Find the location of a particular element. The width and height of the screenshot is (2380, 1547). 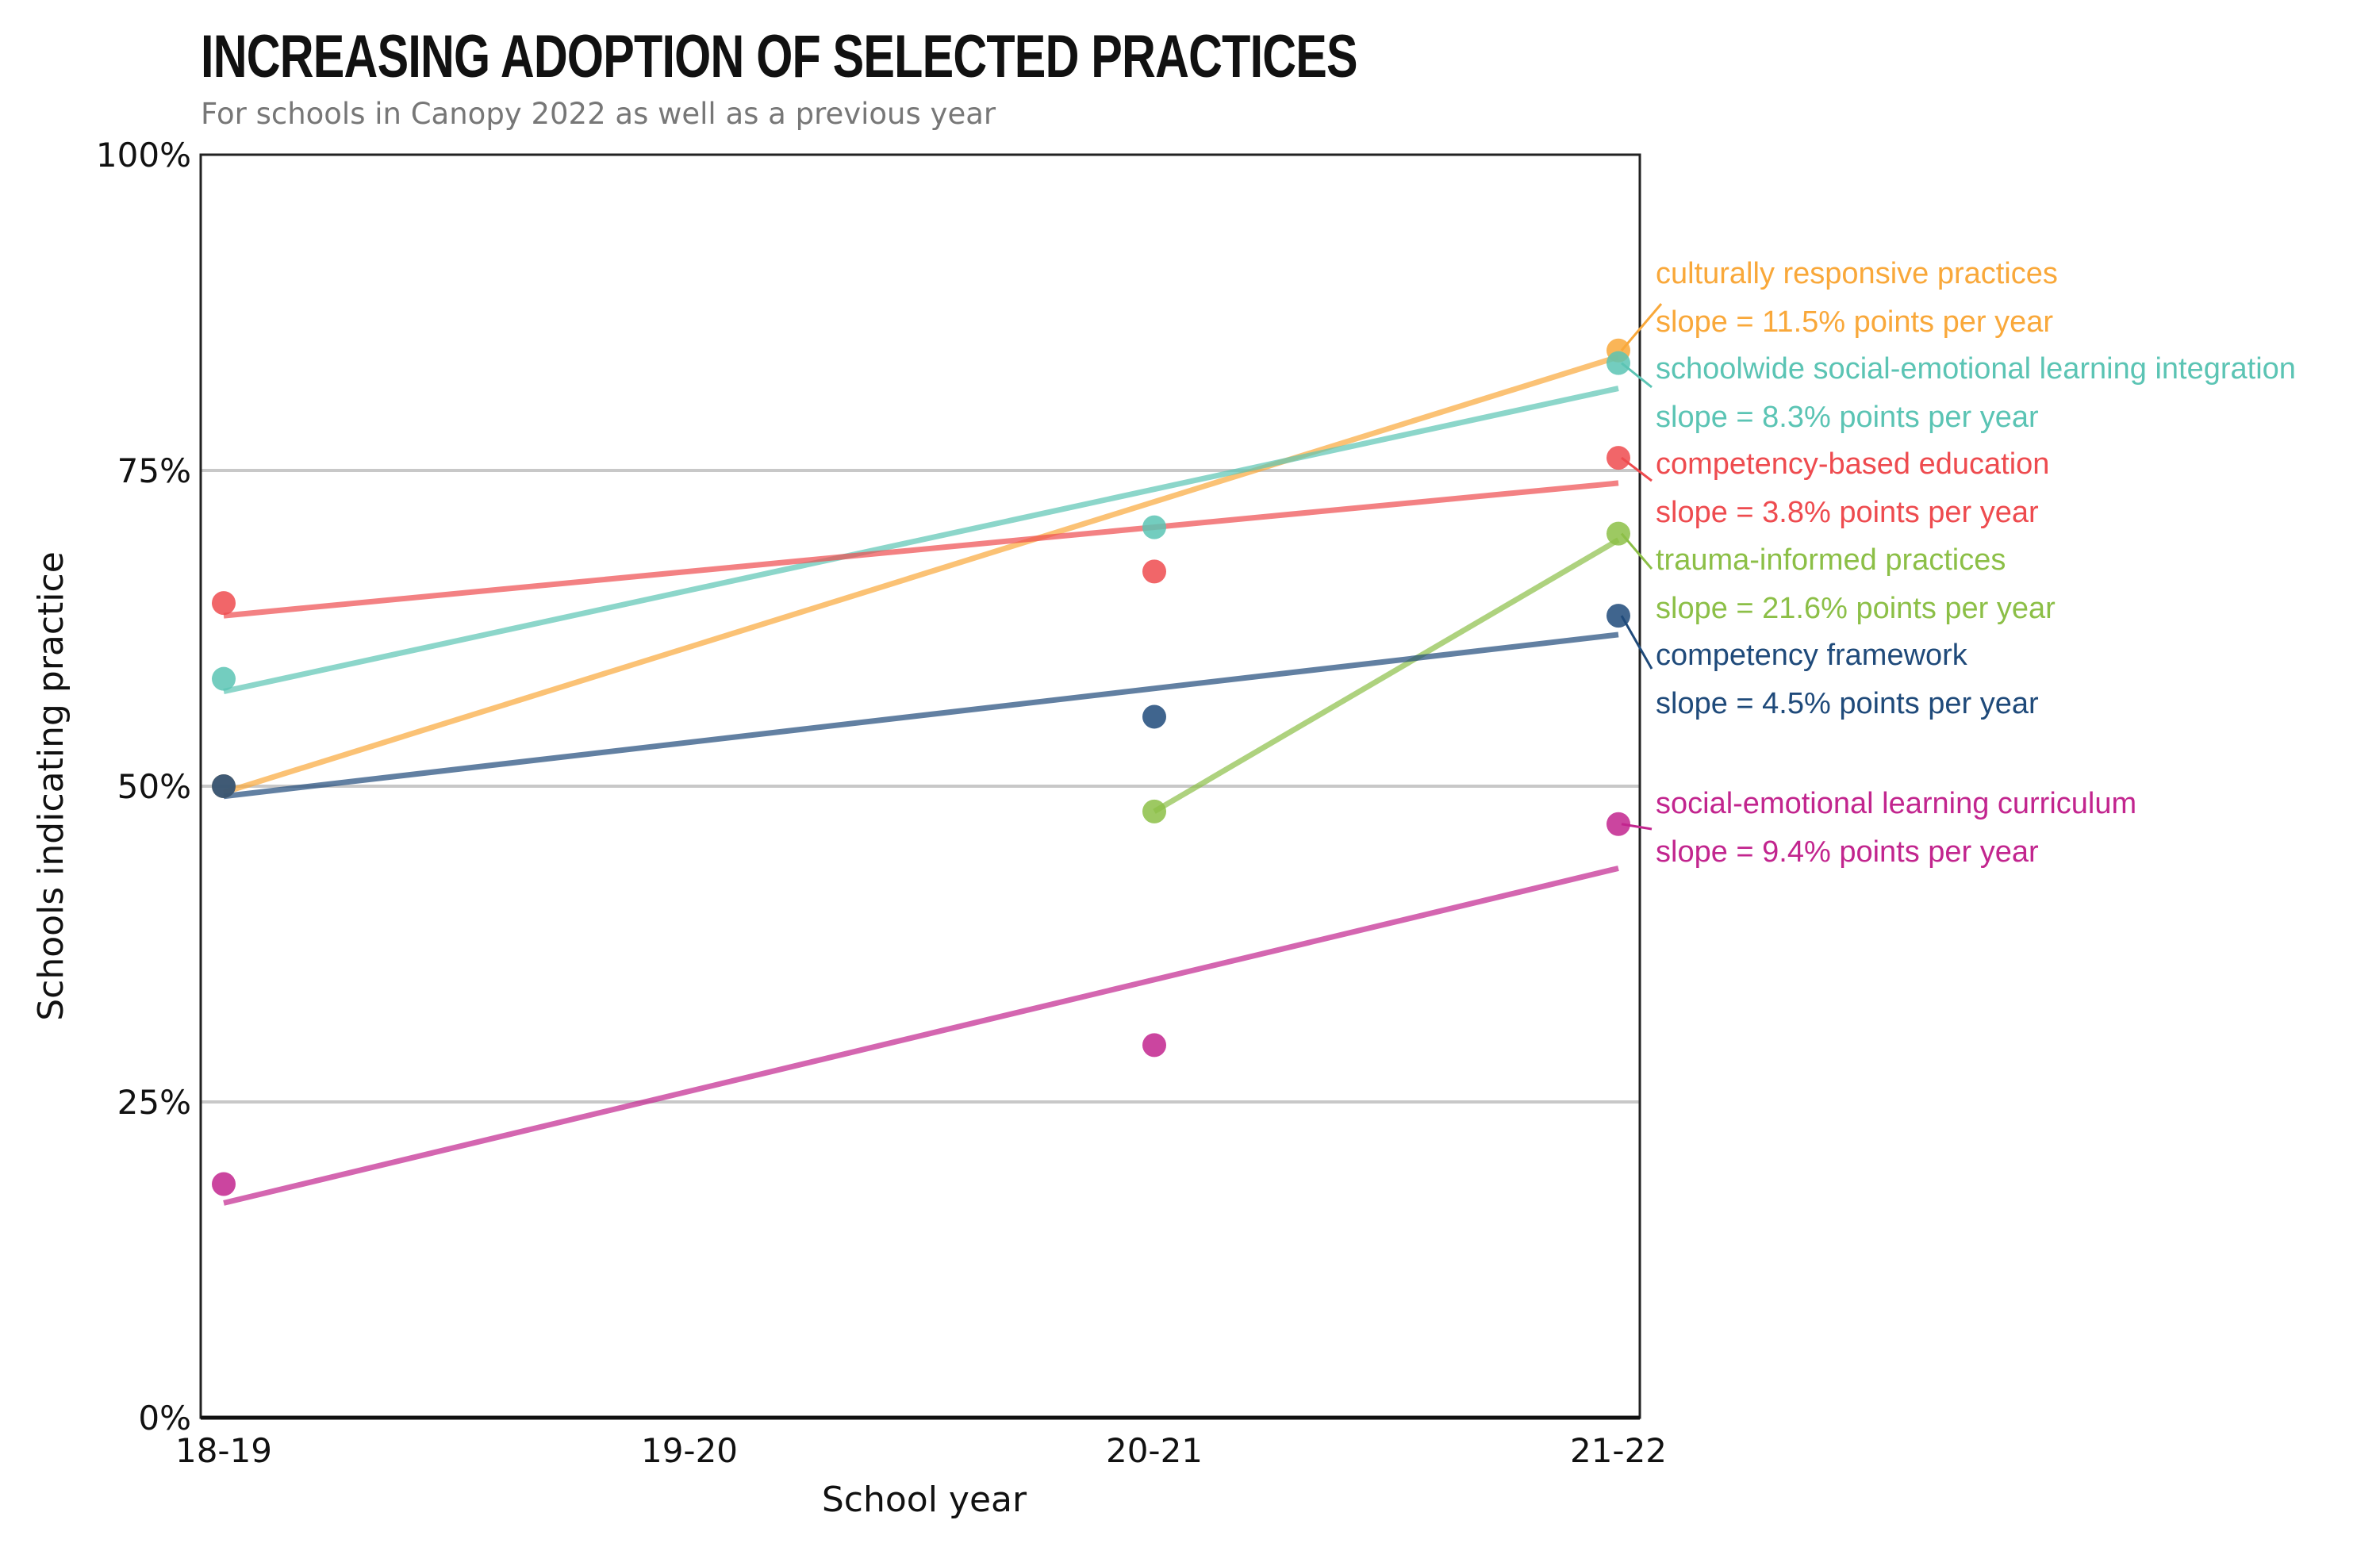

y-axis-title: Schools indicating practice is located at coordinates (51, 786).